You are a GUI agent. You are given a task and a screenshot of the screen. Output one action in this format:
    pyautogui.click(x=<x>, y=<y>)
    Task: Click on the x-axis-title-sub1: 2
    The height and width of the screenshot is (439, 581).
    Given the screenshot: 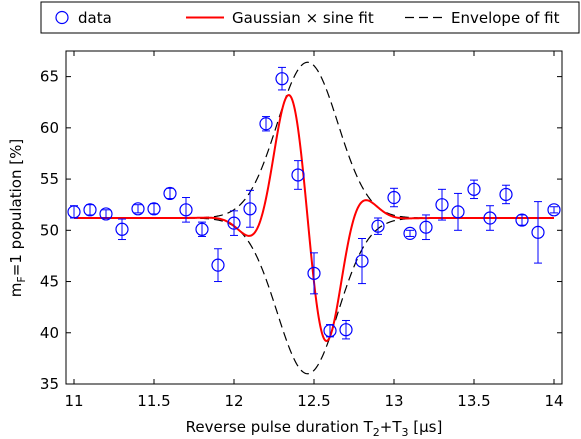 What is the action you would take?
    pyautogui.click(x=376, y=432)
    